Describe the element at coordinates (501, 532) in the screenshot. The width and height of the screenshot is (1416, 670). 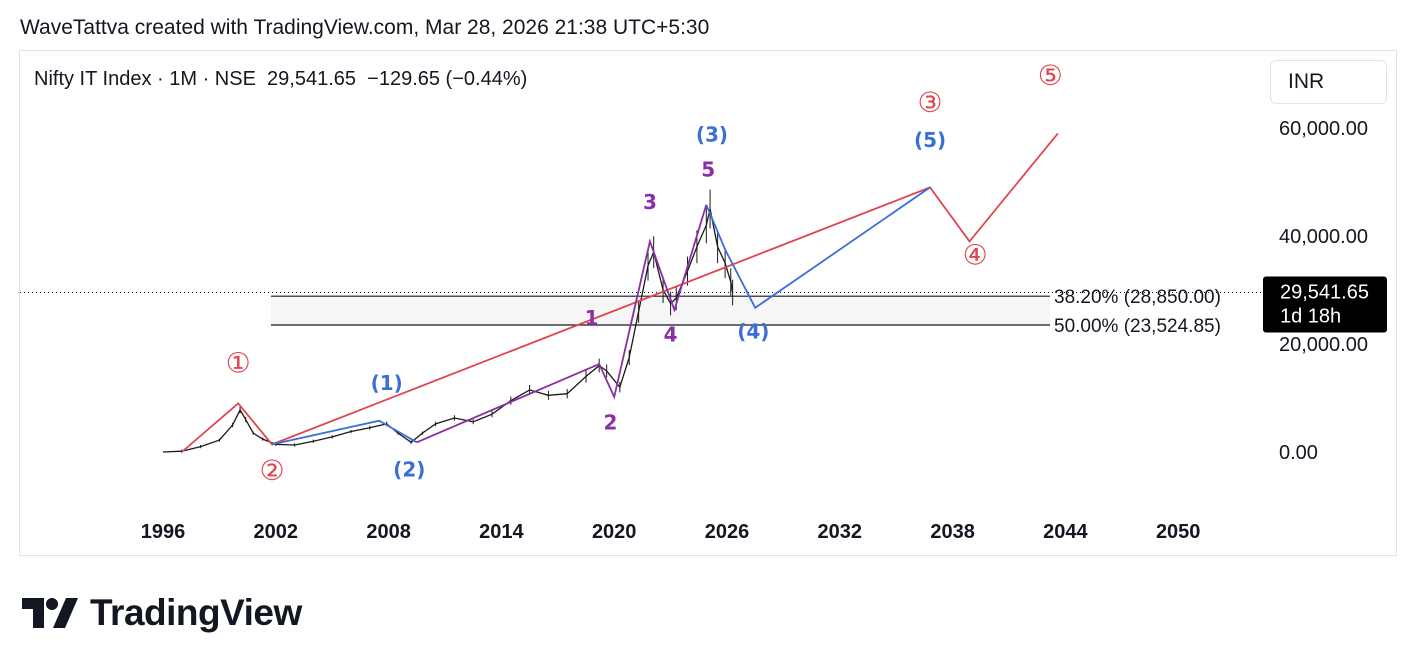
I see `x-axis-tick-label: 2014` at that location.